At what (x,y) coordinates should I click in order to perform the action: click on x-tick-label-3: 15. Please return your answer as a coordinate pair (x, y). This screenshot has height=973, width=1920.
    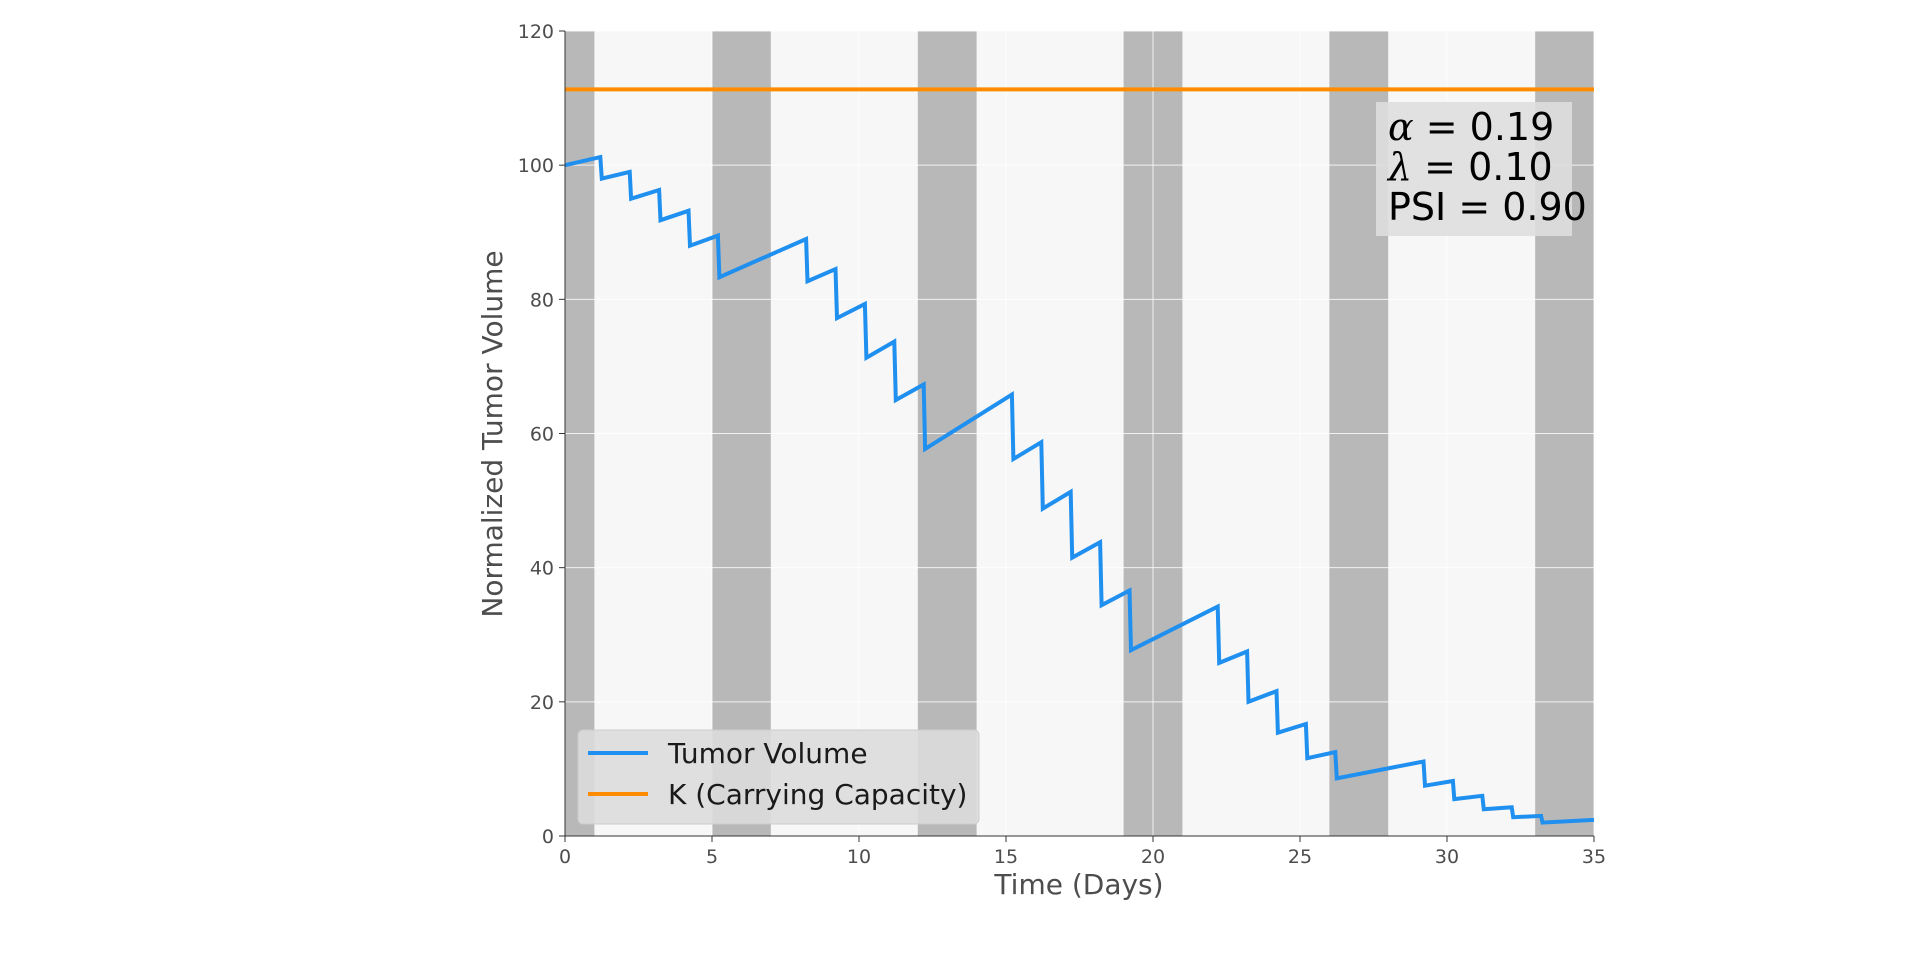
    Looking at the image, I should click on (1006, 857).